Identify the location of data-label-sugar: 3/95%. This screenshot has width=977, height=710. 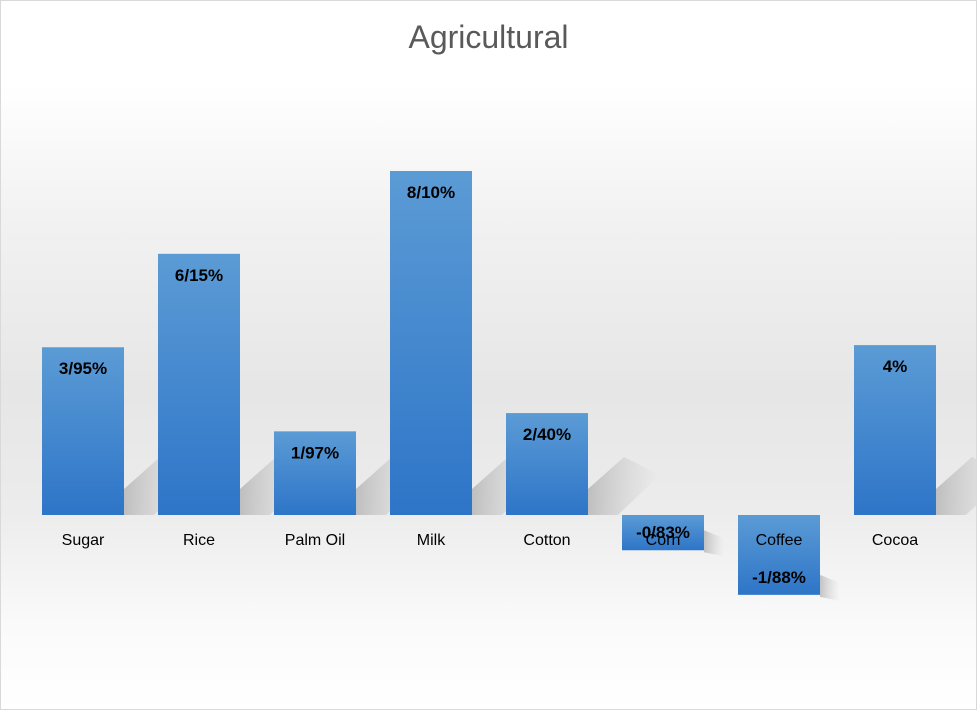
(83, 368).